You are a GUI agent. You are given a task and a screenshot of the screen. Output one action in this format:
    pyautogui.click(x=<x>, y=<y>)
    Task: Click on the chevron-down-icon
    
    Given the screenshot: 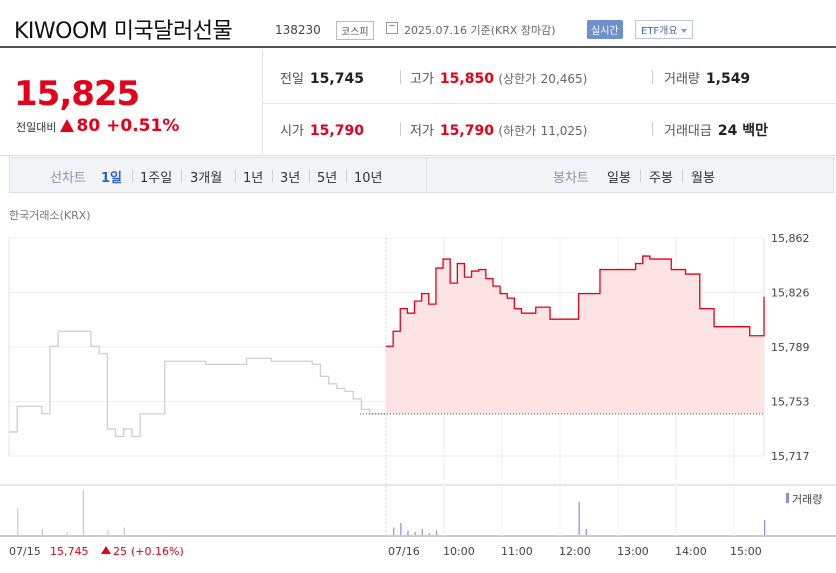 What is the action you would take?
    pyautogui.click(x=683, y=31)
    